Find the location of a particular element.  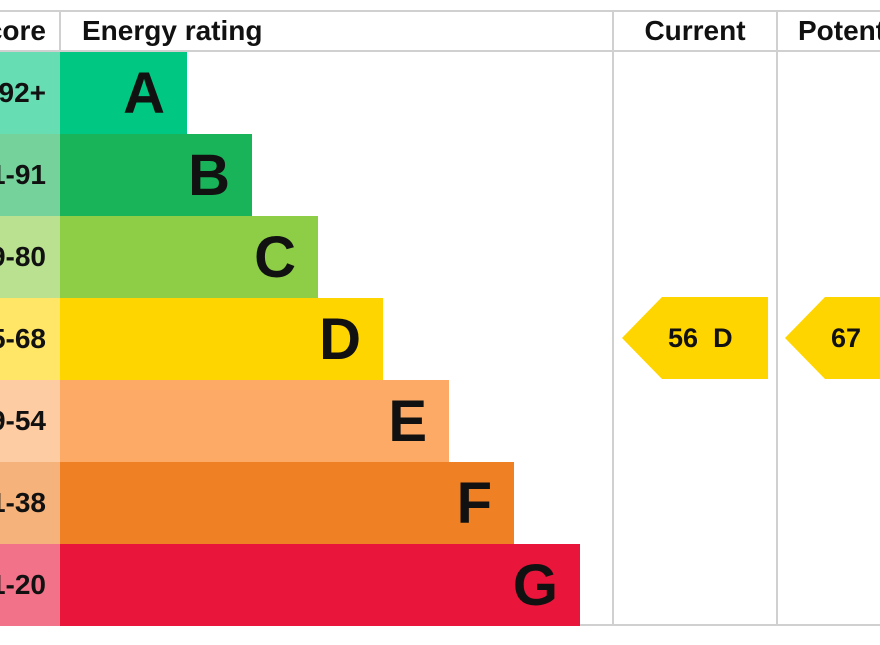

score-cell: 1-20 is located at coordinates (30, 585).